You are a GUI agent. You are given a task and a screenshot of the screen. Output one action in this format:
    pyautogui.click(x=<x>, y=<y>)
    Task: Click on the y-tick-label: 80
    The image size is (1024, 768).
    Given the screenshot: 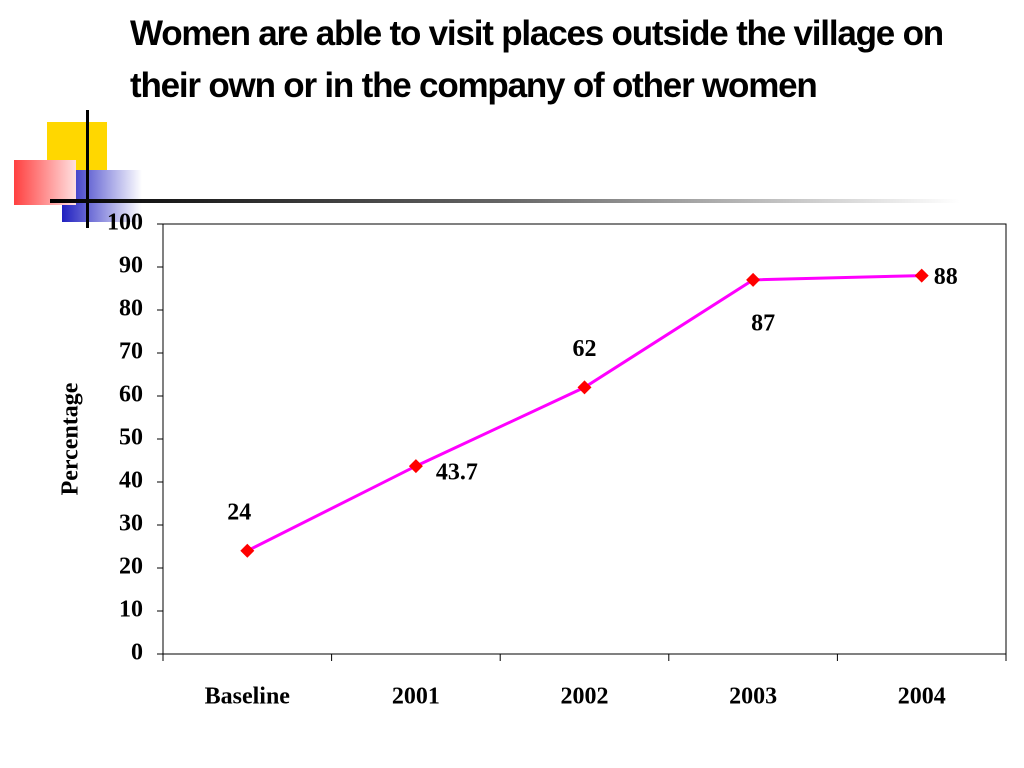 What is the action you would take?
    pyautogui.click(x=131, y=309)
    